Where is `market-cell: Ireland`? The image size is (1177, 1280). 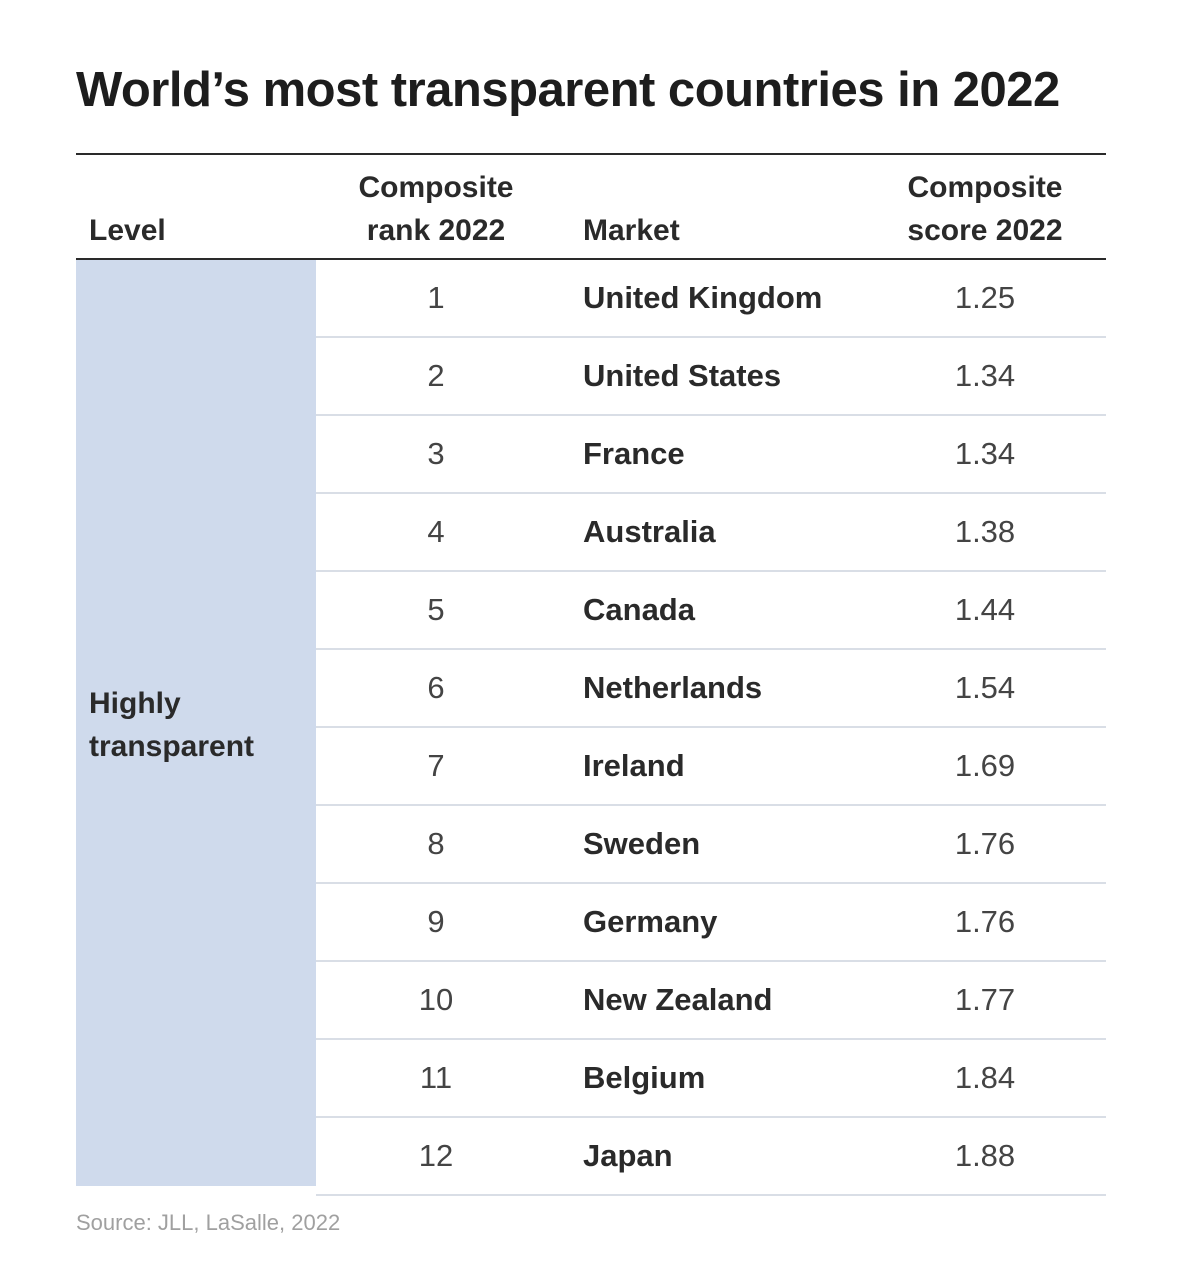 market-cell: Ireland is located at coordinates (634, 765).